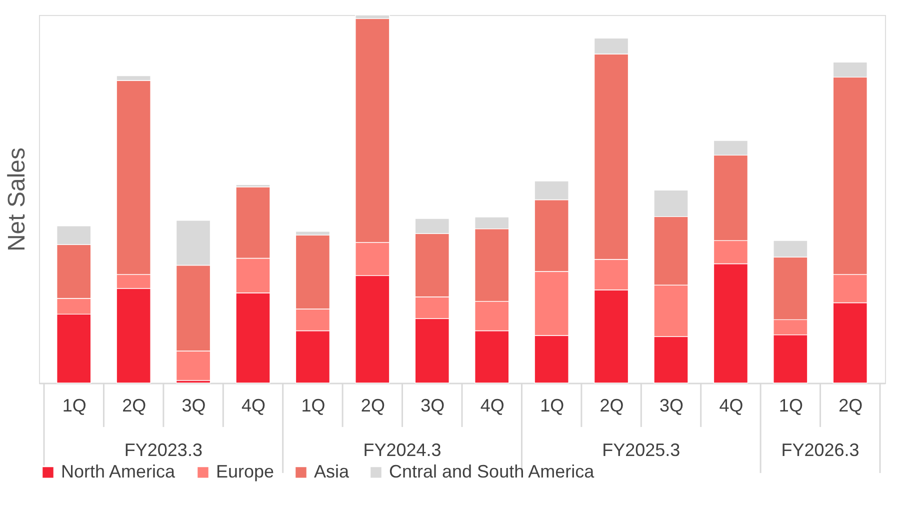 The width and height of the screenshot is (898, 508). Describe the element at coordinates (492, 471) in the screenshot. I see `legend-label: Cntral and South America` at that location.